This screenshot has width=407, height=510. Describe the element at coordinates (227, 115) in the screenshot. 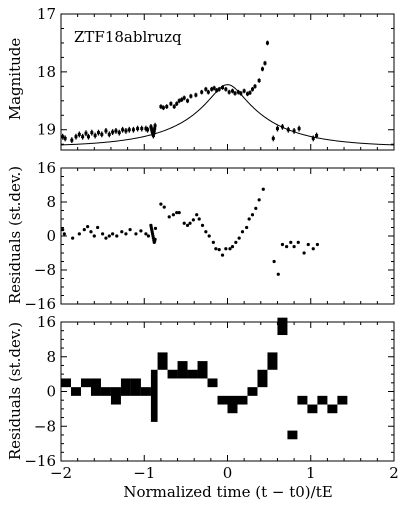

I see `model-lightcurve` at that location.